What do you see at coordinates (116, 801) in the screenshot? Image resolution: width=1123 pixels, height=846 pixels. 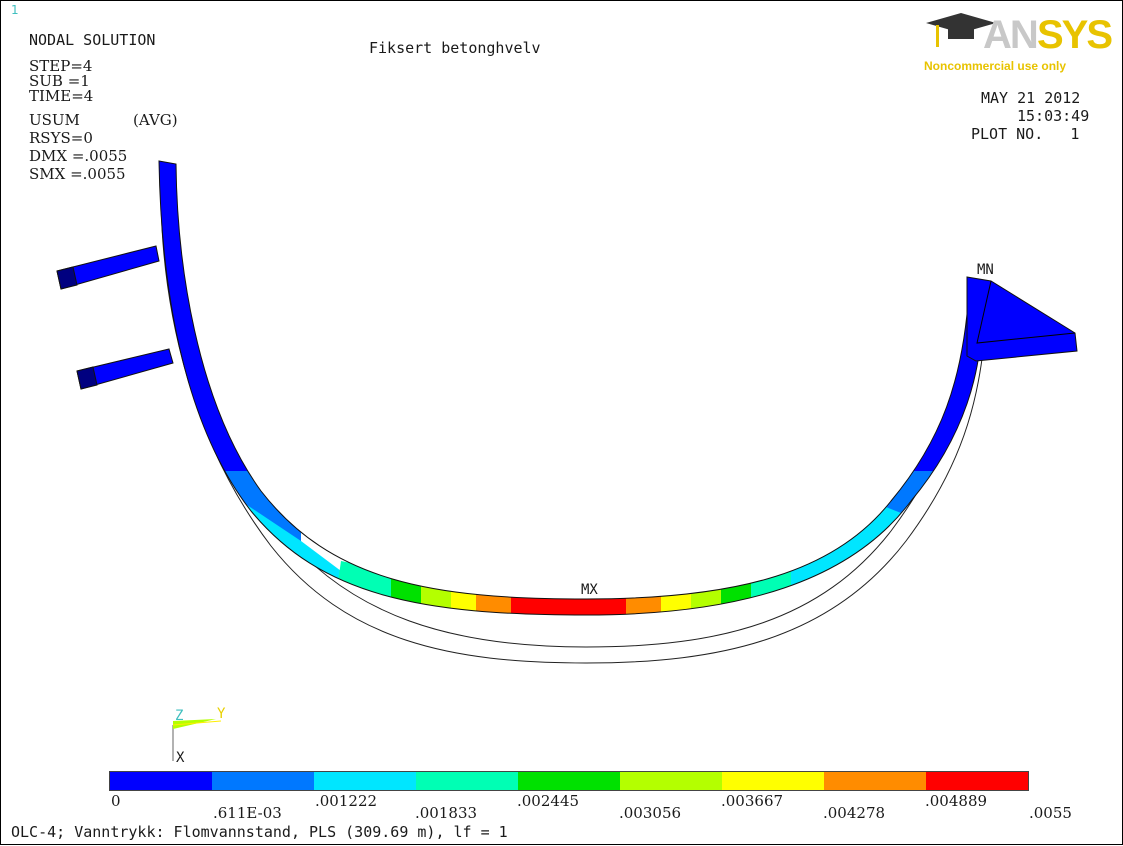 I see `legend-label-0: 0` at bounding box center [116, 801].